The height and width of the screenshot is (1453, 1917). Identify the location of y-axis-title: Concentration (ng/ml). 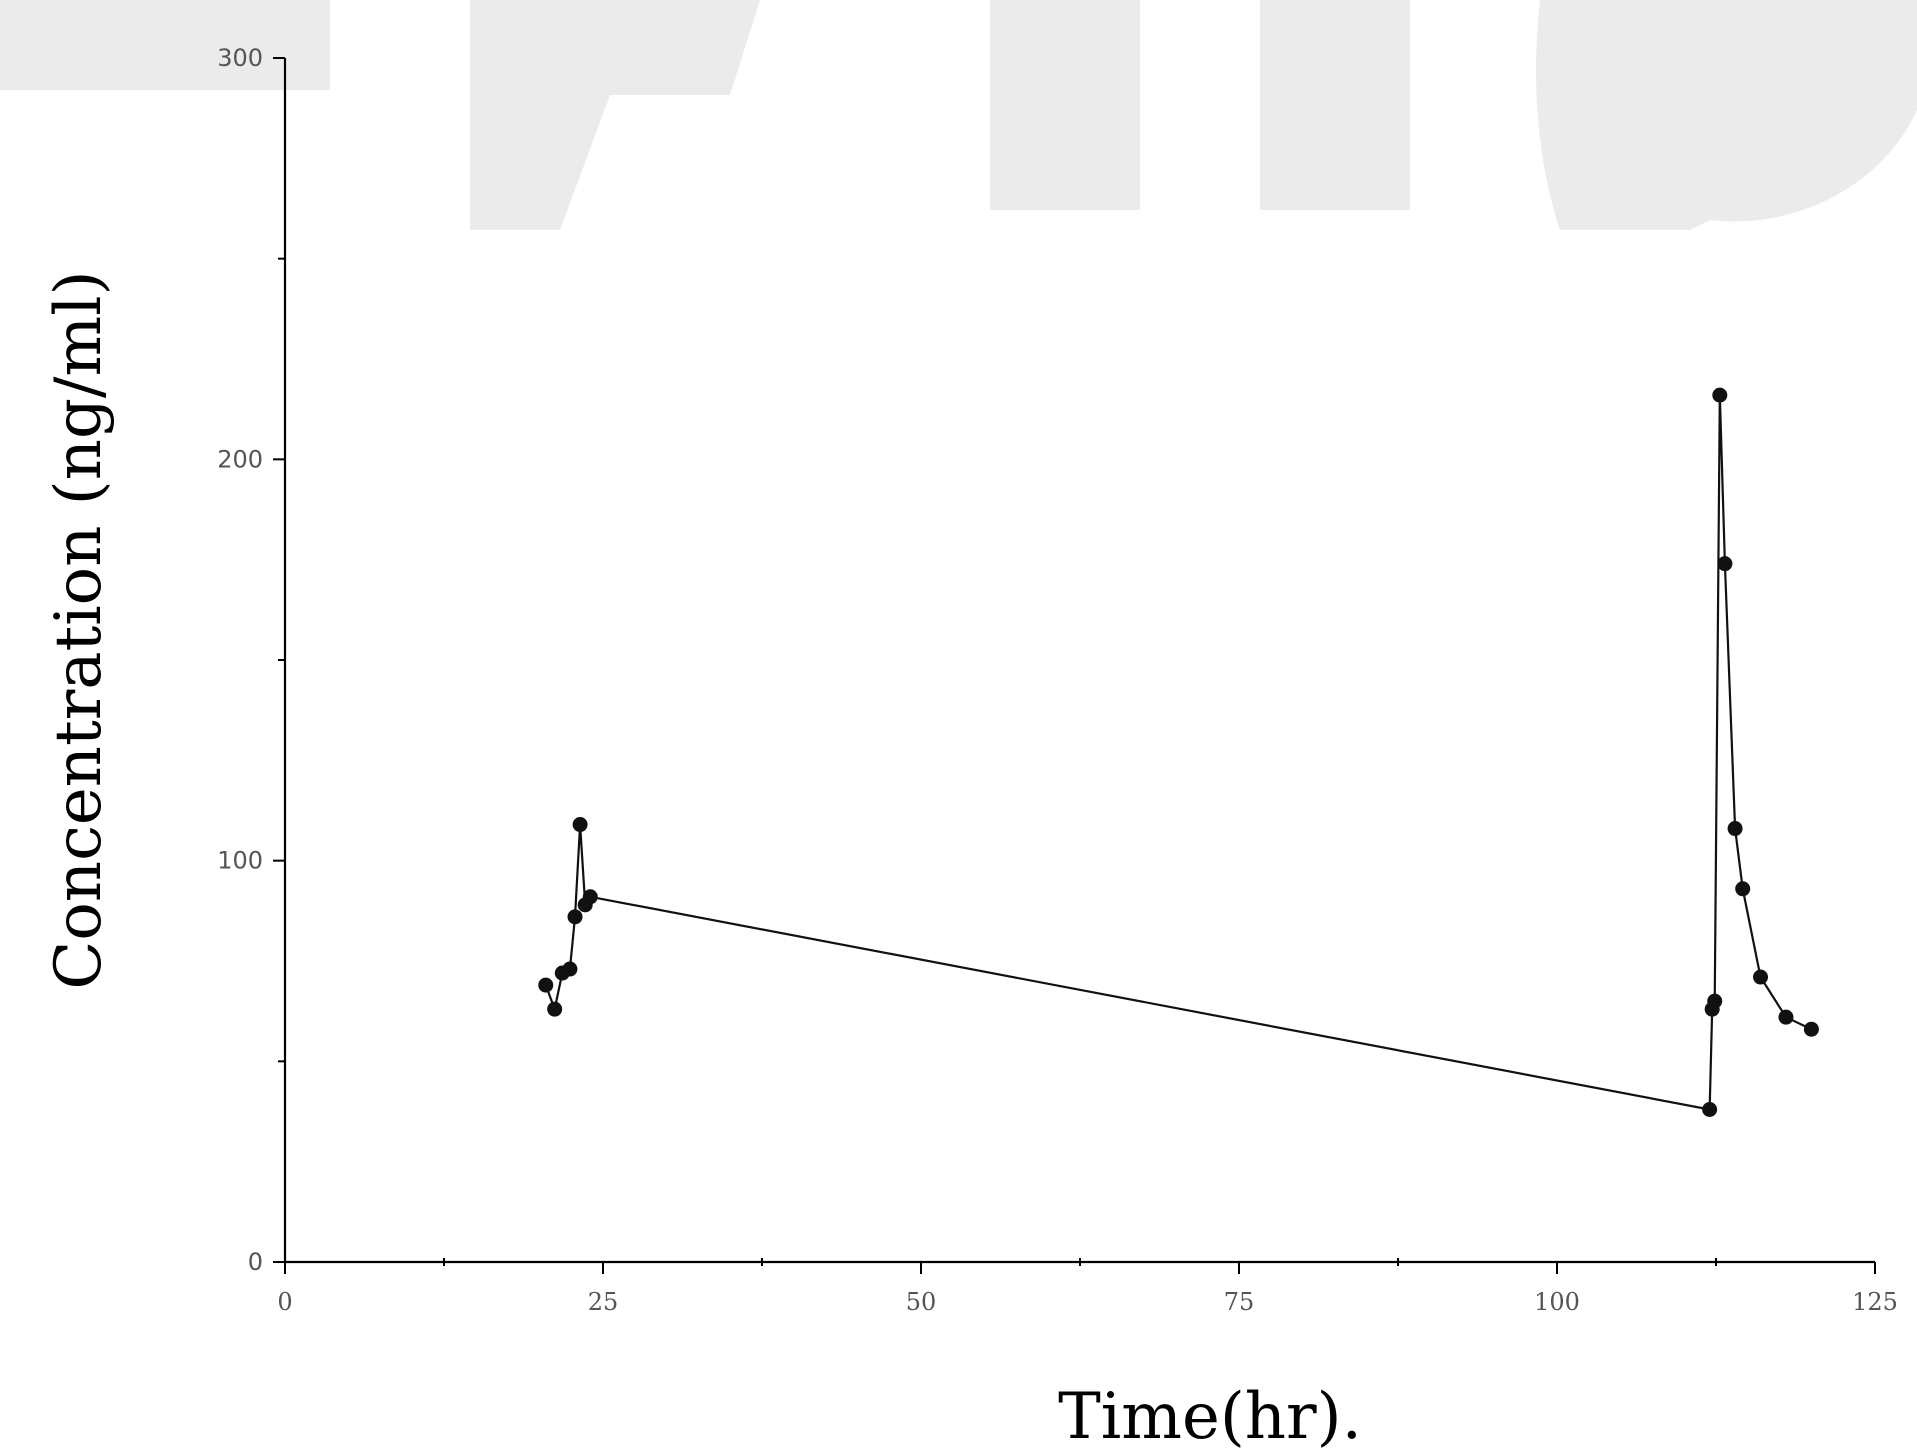
(79, 629).